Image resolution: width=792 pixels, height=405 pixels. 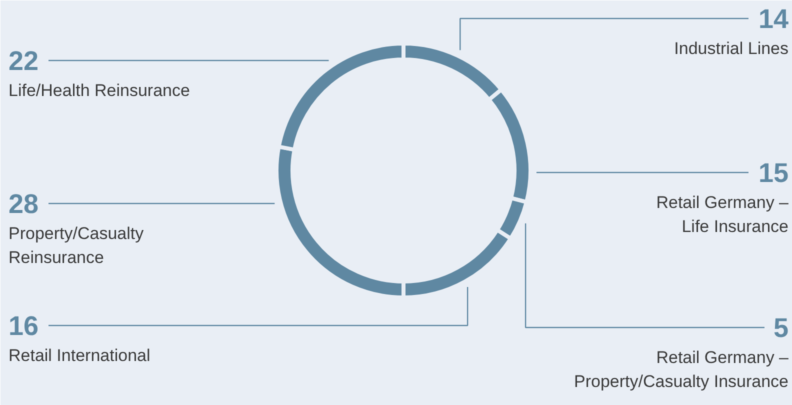 I want to click on slice-label: Retail Germany – Property/Casualty Insurance, so click(x=682, y=369).